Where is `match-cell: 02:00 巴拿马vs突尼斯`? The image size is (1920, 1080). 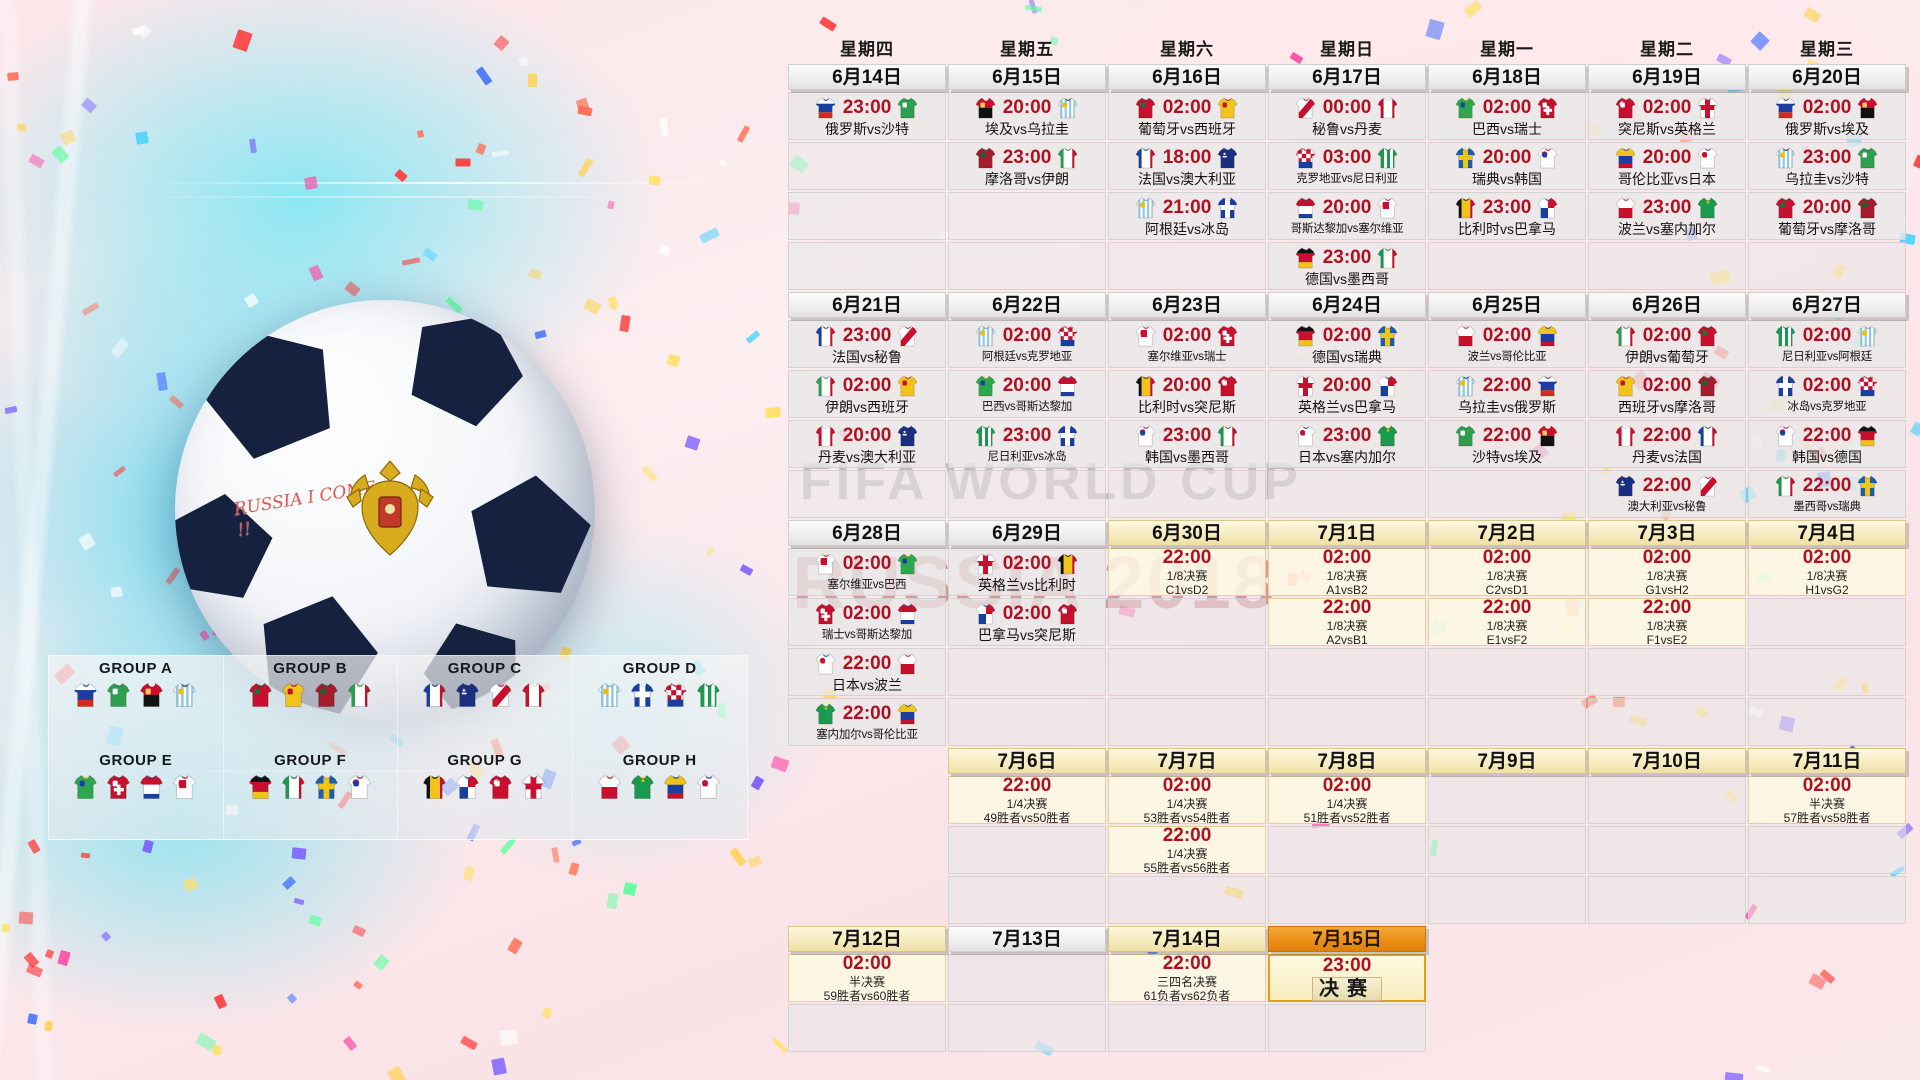 match-cell: 02:00 巴拿马vs突尼斯 is located at coordinates (1027, 622).